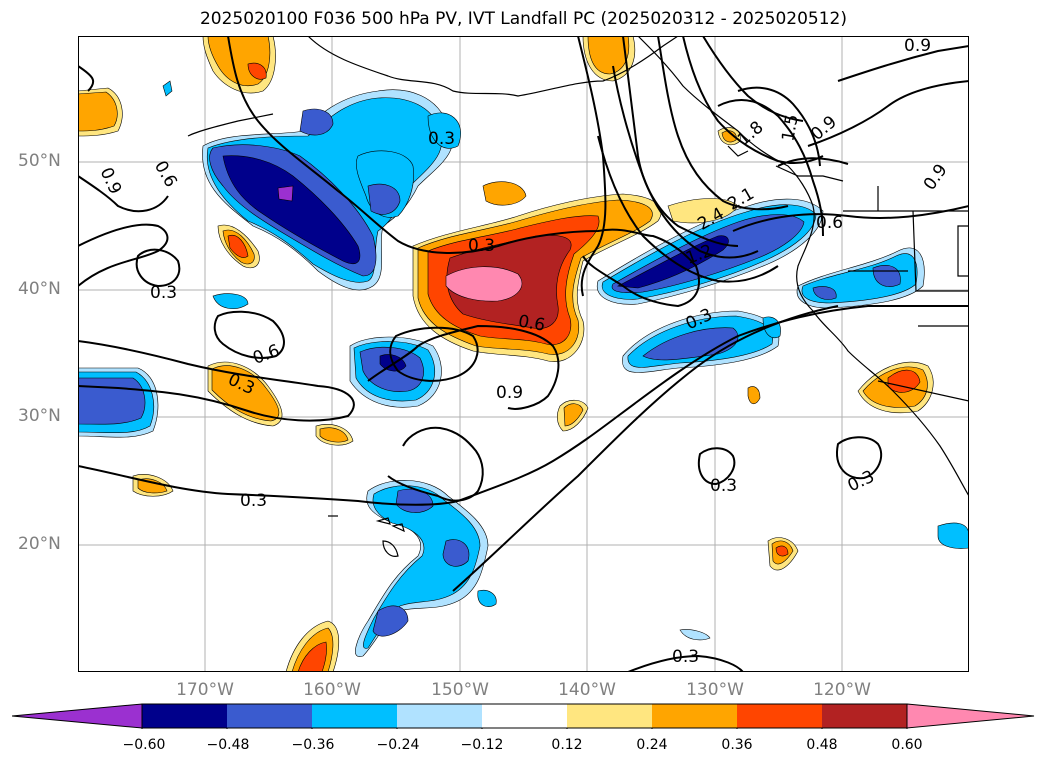 The image size is (1047, 765). What do you see at coordinates (907, 745) in the screenshot?
I see `colorbar-tick-label: 0.60` at bounding box center [907, 745].